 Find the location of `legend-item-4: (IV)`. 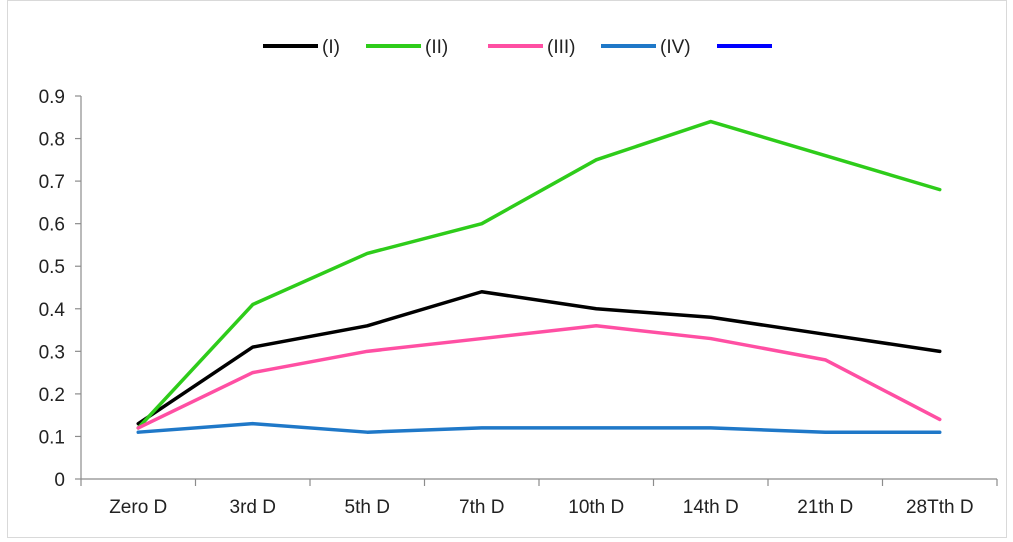

legend-item-4: (IV) is located at coordinates (646, 47).